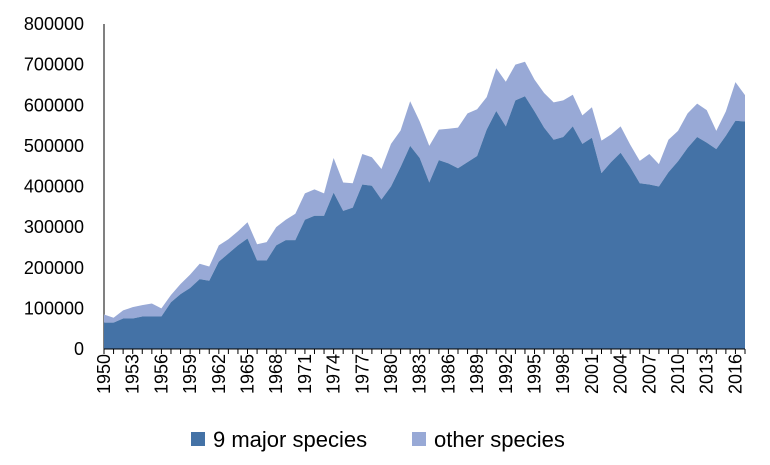  What do you see at coordinates (54, 227) in the screenshot?
I see `y-tick-label: 300000` at bounding box center [54, 227].